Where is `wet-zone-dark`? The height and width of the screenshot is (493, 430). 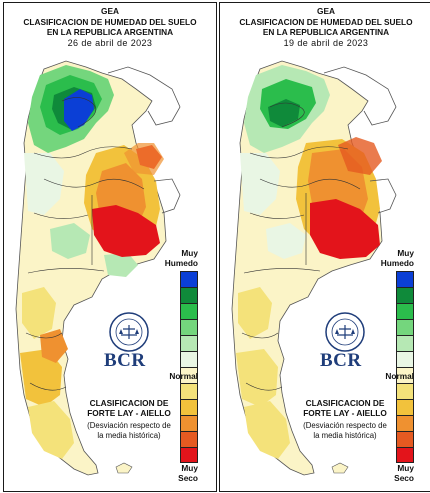
wet-zone-dark is located at coordinates (284, 113).